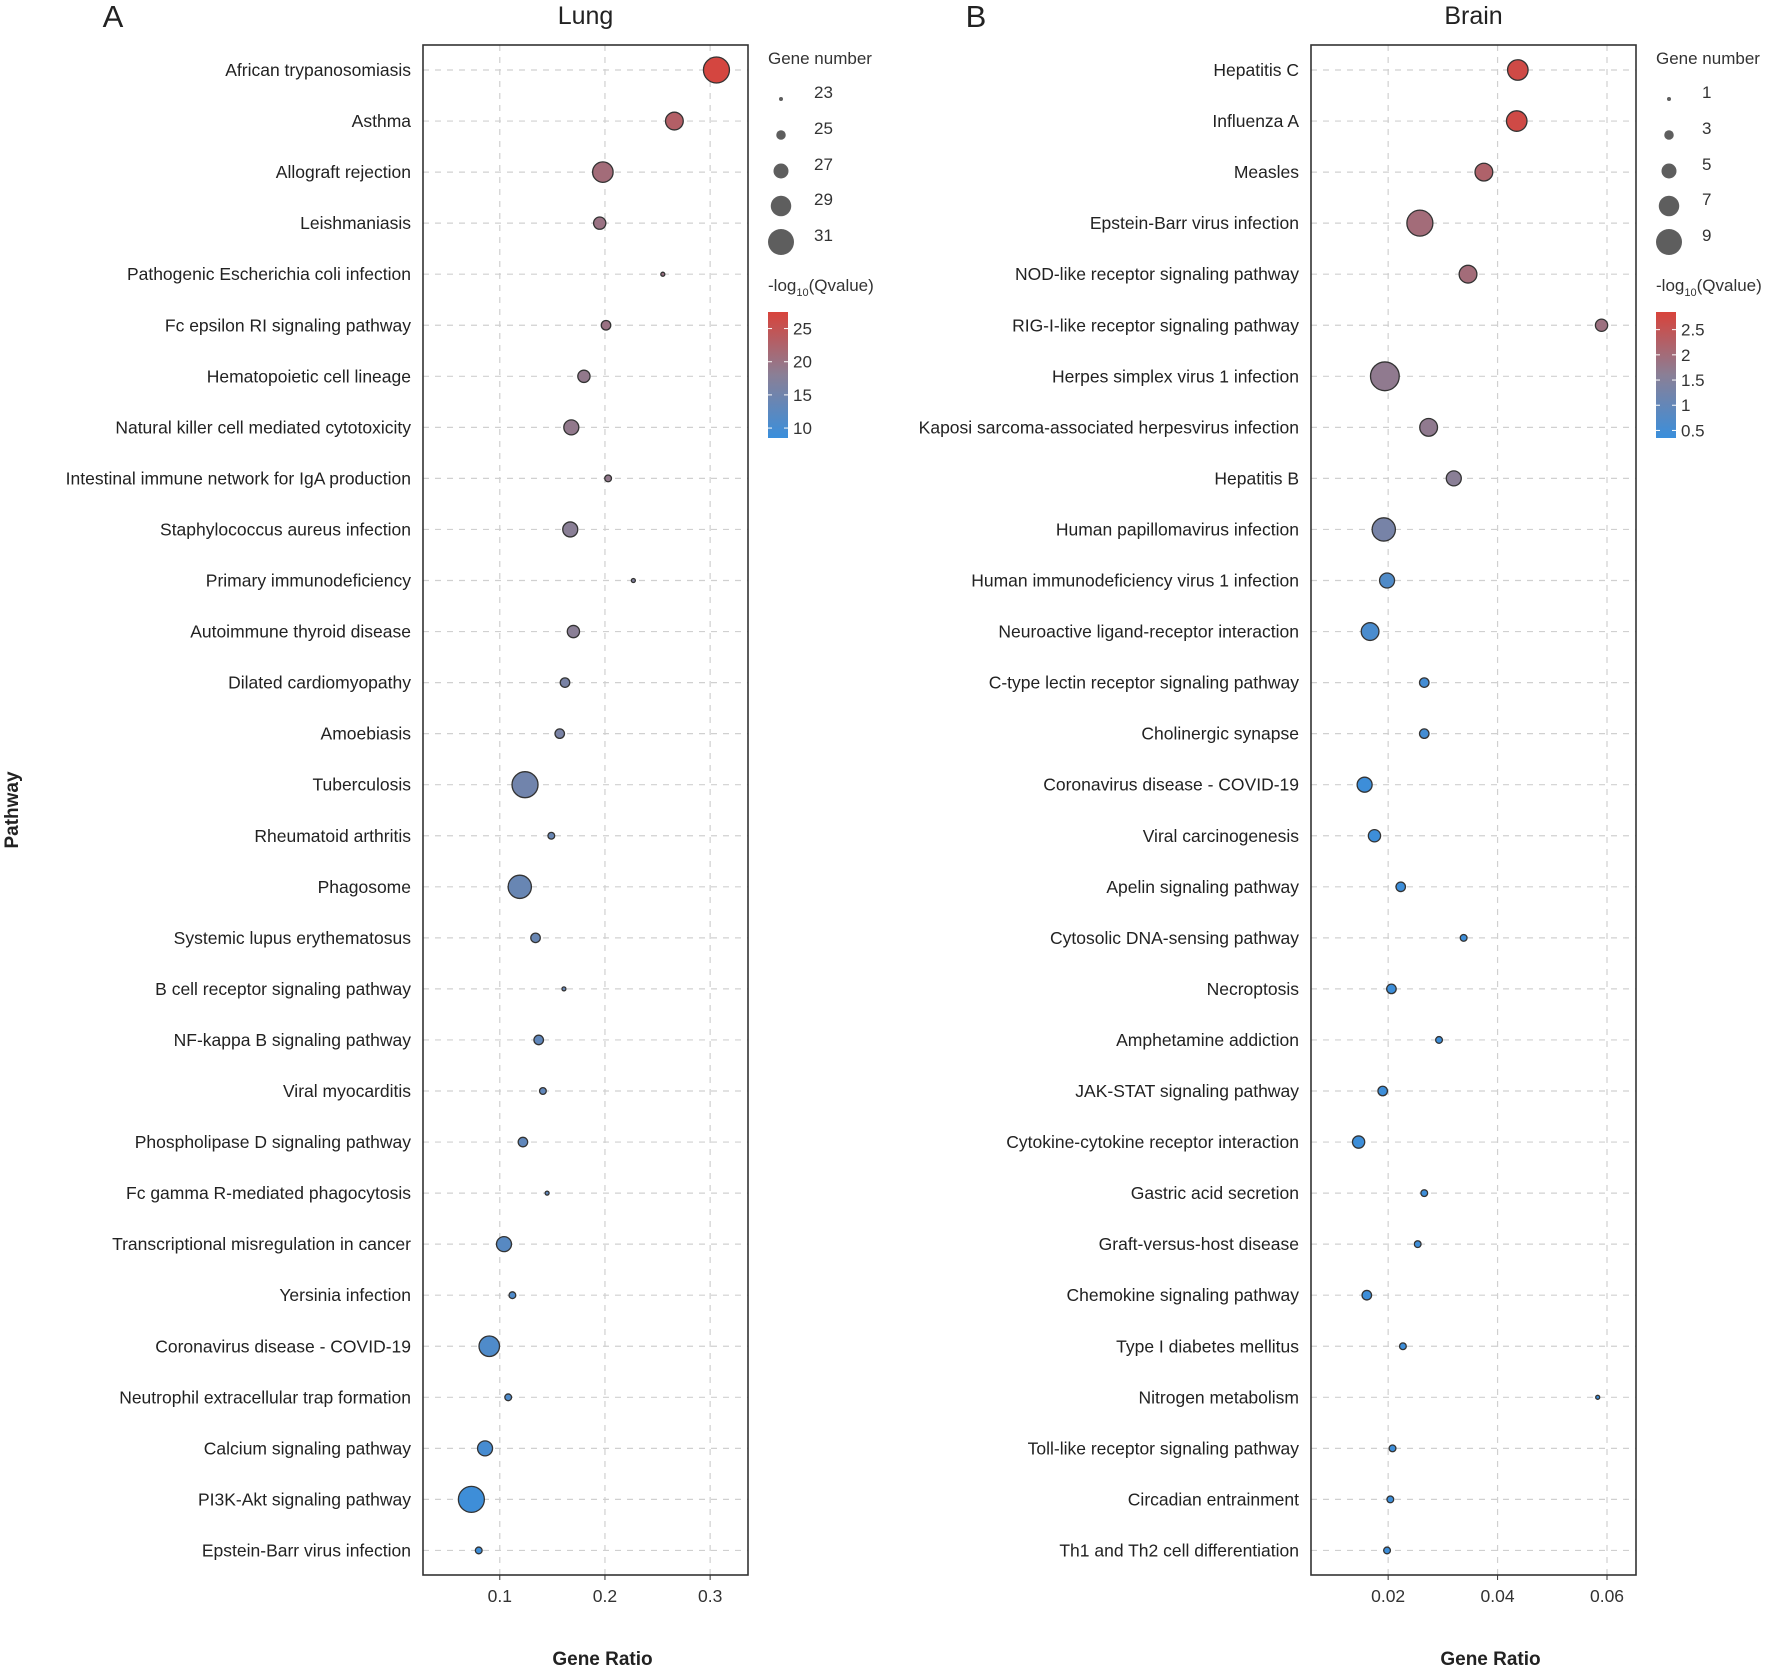 Image resolution: width=1772 pixels, height=1674 pixels. I want to click on pathway-label: NF-kappa B signaling pathway, so click(293, 1040).